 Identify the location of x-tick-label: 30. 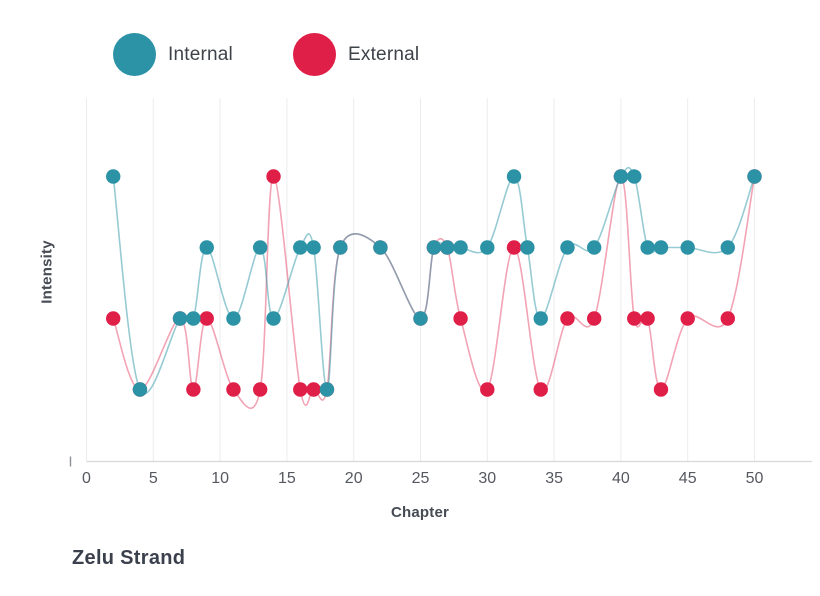
(487, 478).